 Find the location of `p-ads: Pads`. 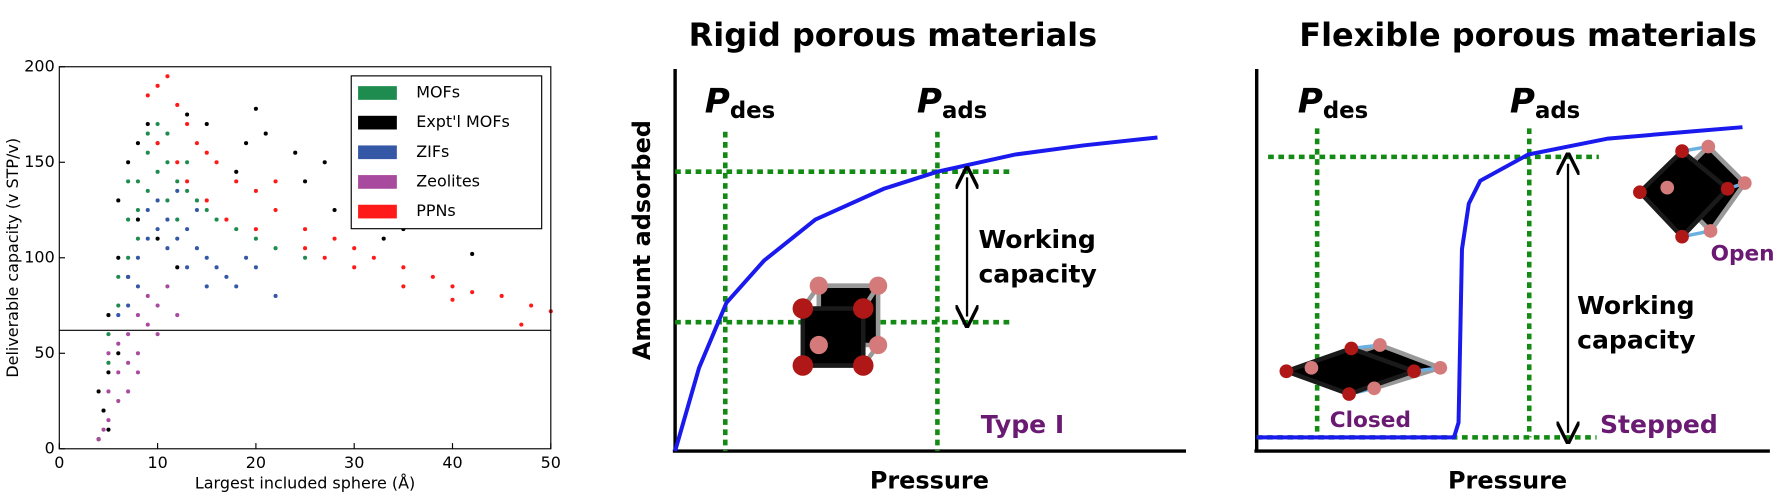

p-ads: Pads is located at coordinates (952, 102).